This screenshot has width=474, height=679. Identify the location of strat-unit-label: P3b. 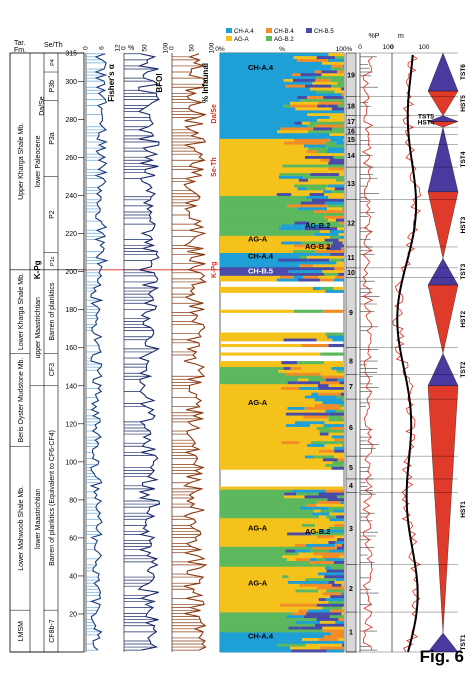
(52, 86).